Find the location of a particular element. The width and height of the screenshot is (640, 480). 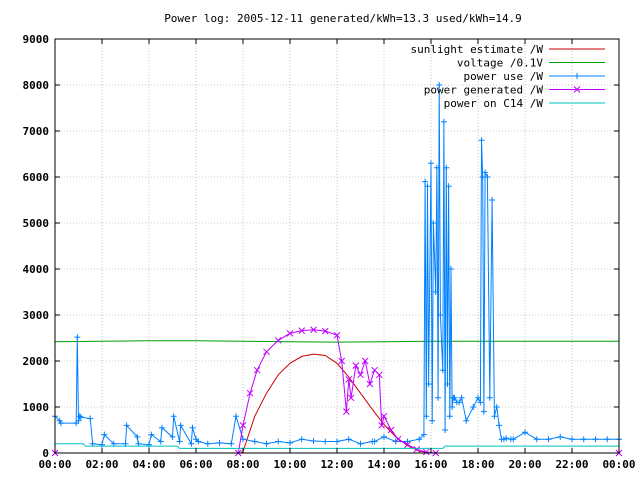

x-tick-label: 20:00 is located at coordinates (524, 464).